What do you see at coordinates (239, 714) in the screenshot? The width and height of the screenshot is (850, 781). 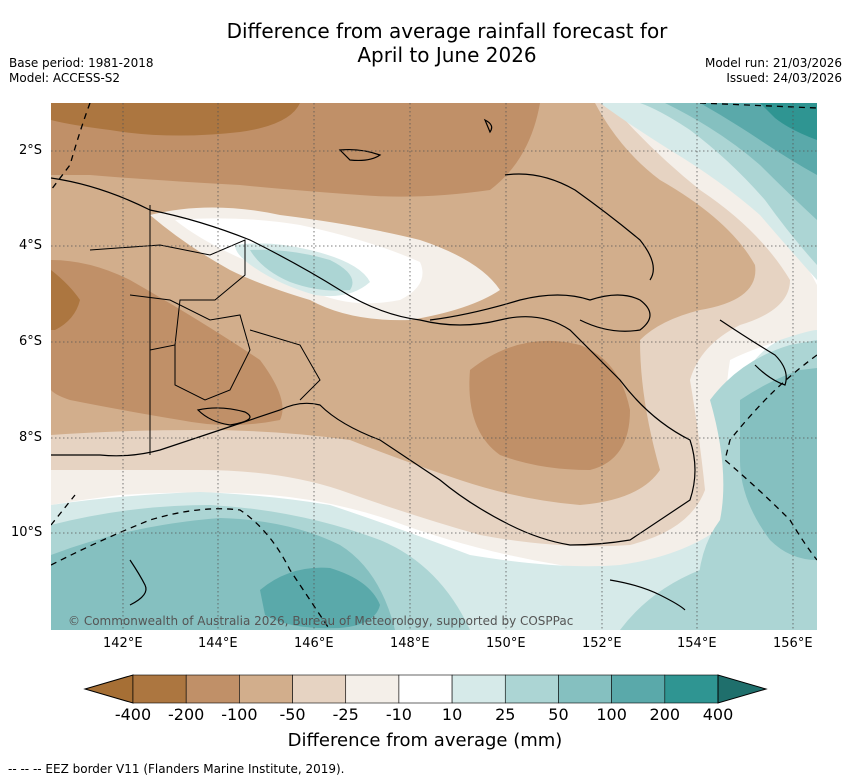 I see `colorbar-tick-label: -100` at bounding box center [239, 714].